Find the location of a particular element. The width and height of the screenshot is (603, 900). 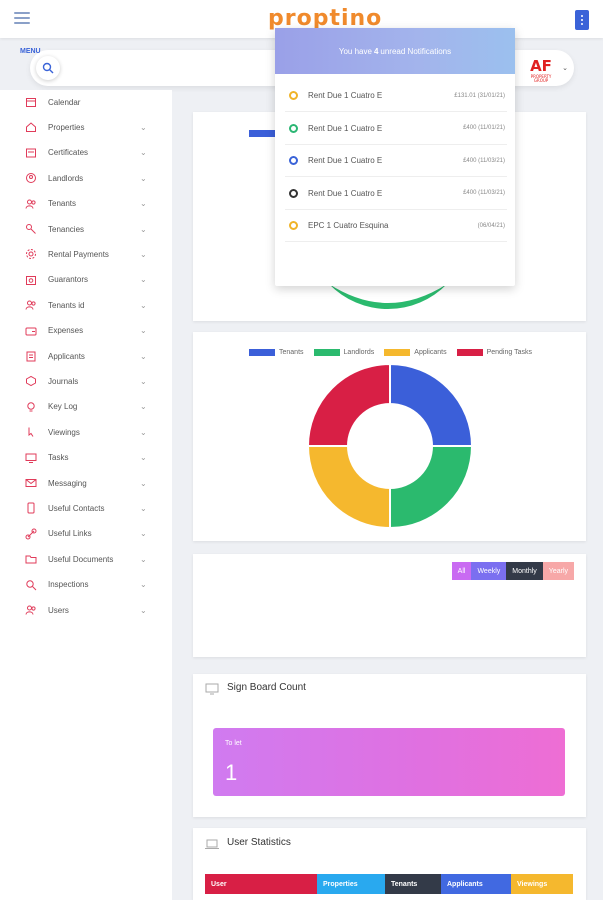

sidebar-item-label: Inspections is located at coordinates (68, 585).